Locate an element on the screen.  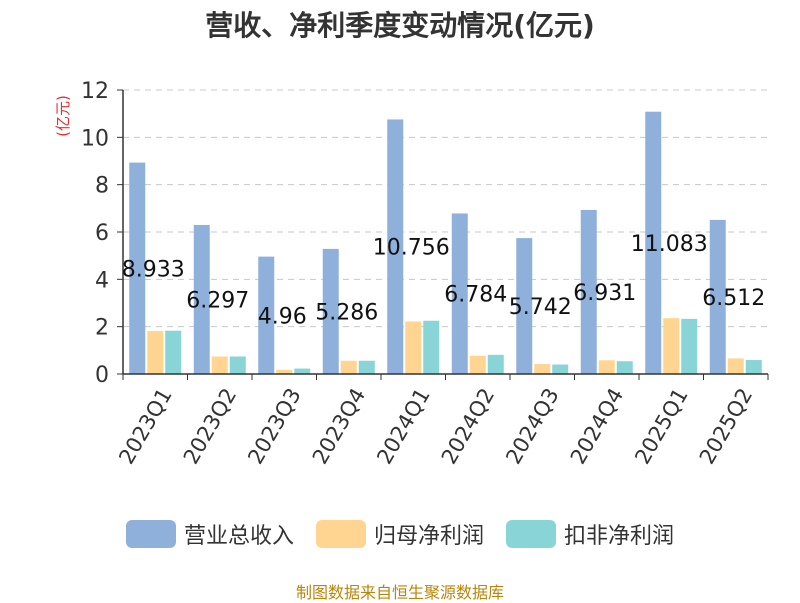
data-label-revenue: 5.742 is located at coordinates (540, 307).